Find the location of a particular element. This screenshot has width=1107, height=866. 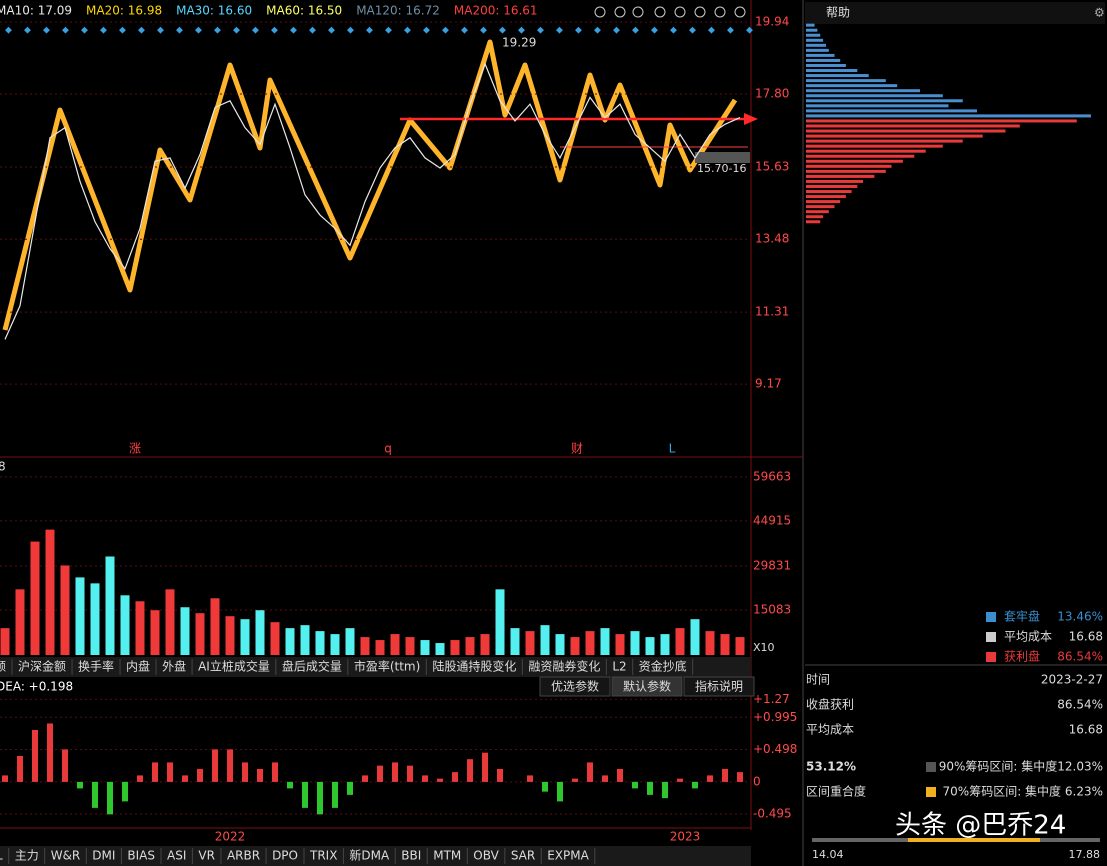

row-label: 时间 is located at coordinates (818, 680).